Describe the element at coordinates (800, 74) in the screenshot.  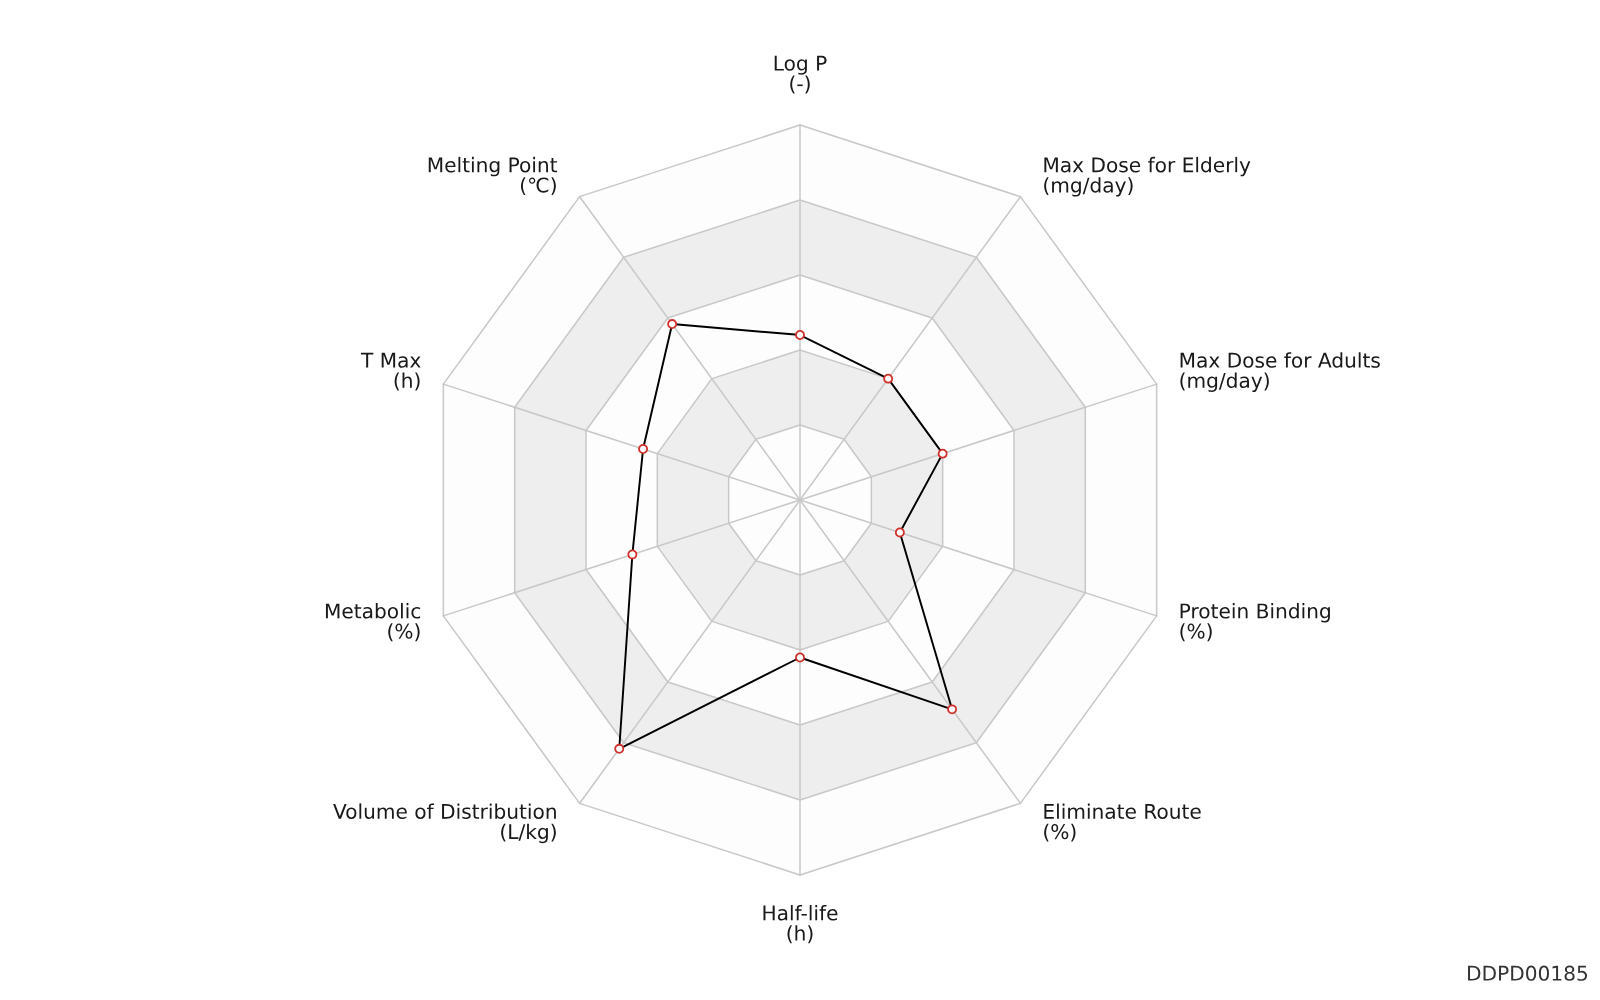
I see `spoke-label: Log P (-)` at that location.